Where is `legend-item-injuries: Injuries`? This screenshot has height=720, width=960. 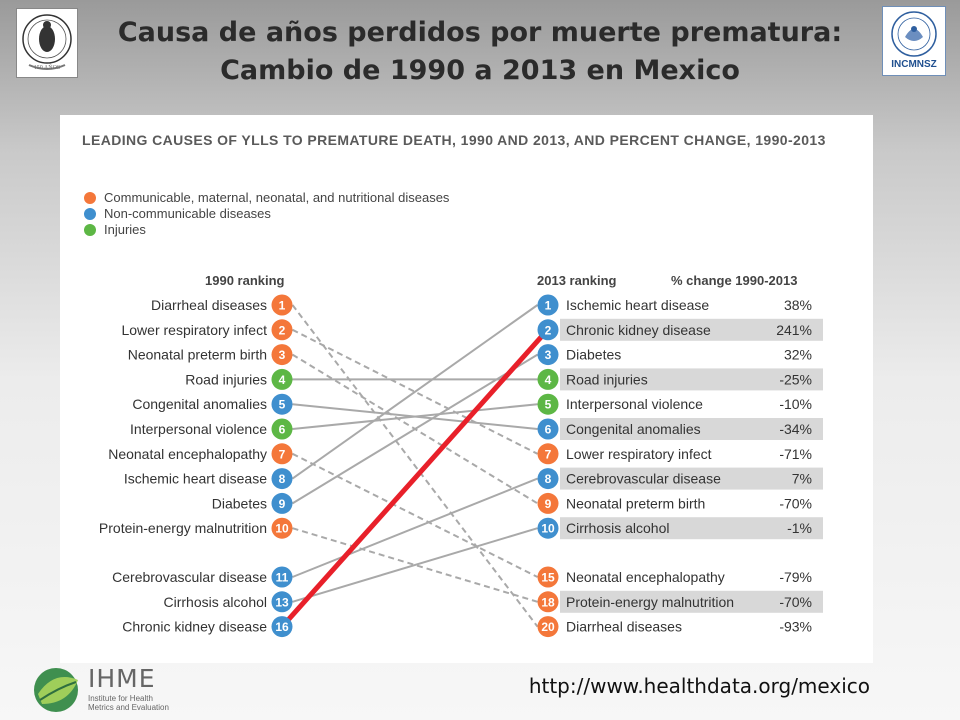
legend-item-injuries: Injuries is located at coordinates (115, 229).